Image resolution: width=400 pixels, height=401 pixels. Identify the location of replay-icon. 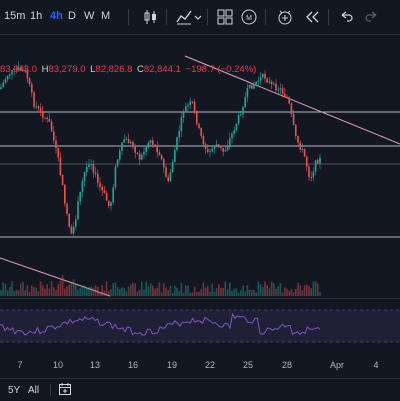
(312, 17).